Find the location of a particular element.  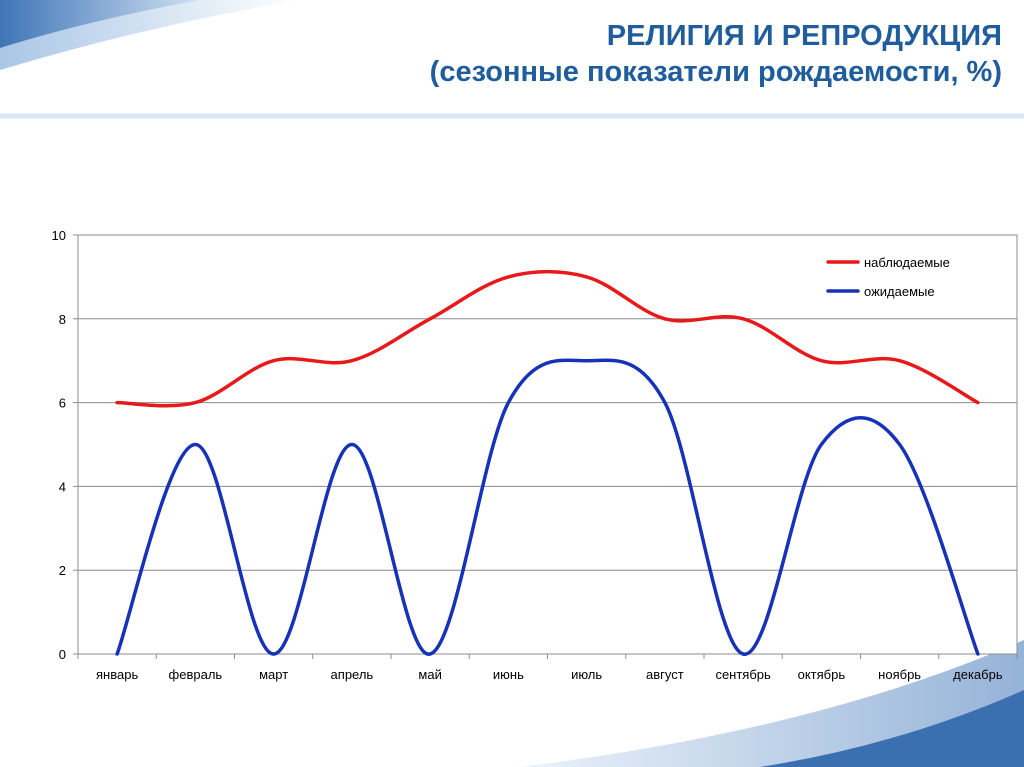

x-tick-label: май is located at coordinates (429, 674).